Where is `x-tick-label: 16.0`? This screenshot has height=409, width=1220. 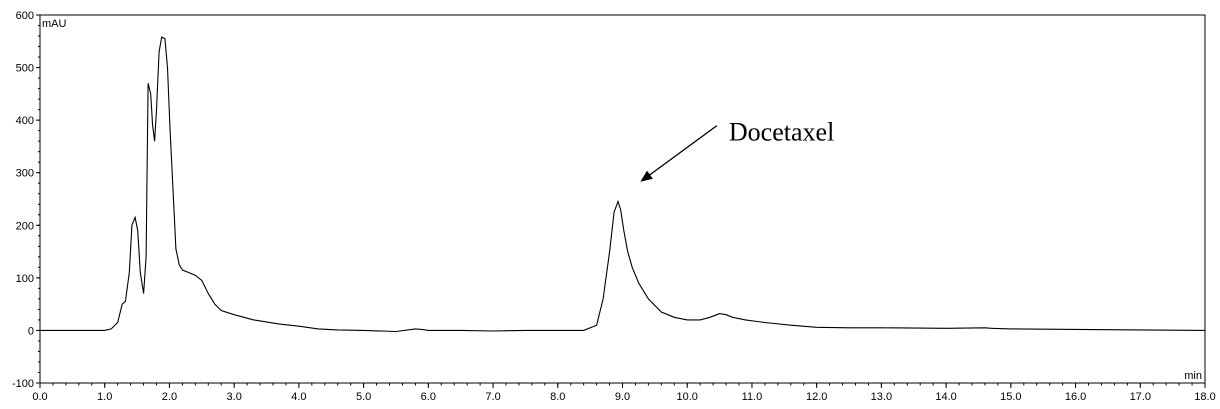 x-tick-label: 16.0 is located at coordinates (1075, 397).